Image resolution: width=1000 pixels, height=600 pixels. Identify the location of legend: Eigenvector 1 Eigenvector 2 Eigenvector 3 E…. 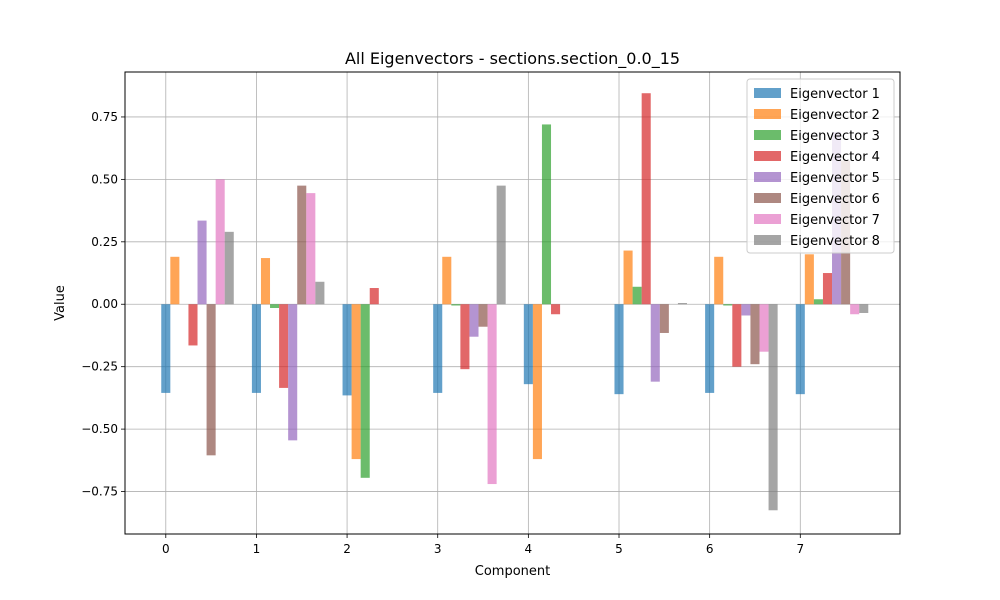
(820, 166).